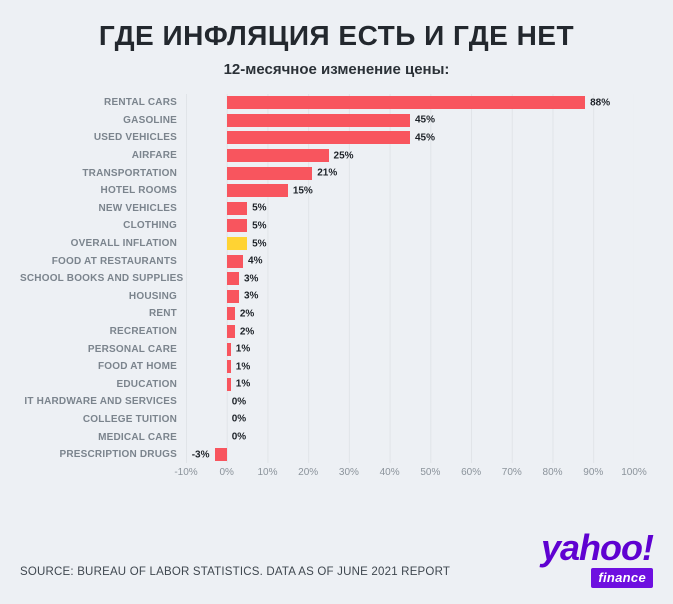  What do you see at coordinates (200, 455) in the screenshot?
I see `value-label: -3%` at bounding box center [200, 455].